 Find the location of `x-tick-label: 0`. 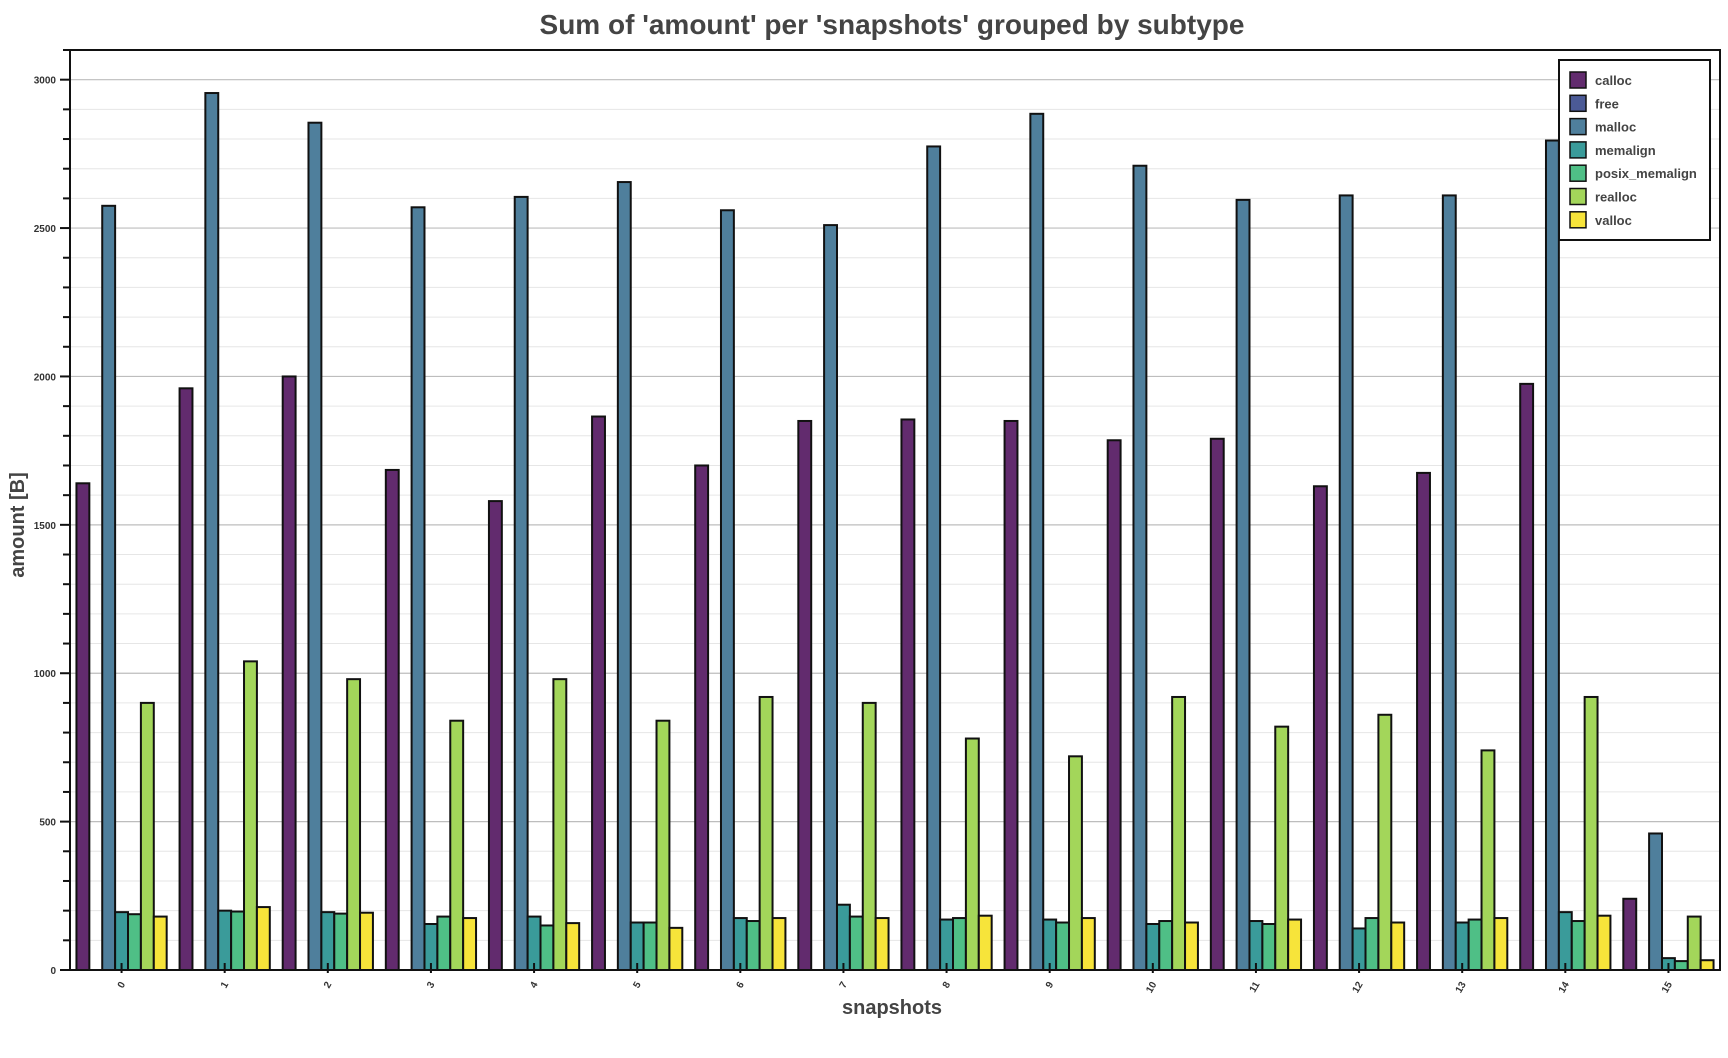

x-tick-label: 0 is located at coordinates (122, 985).